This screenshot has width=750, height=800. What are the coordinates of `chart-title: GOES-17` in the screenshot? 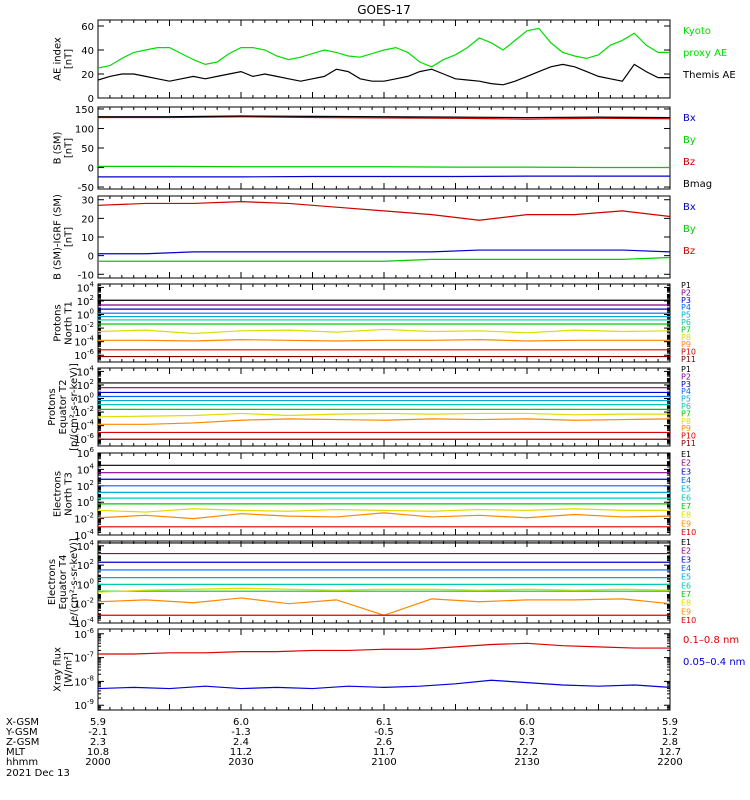 It's located at (384, 10).